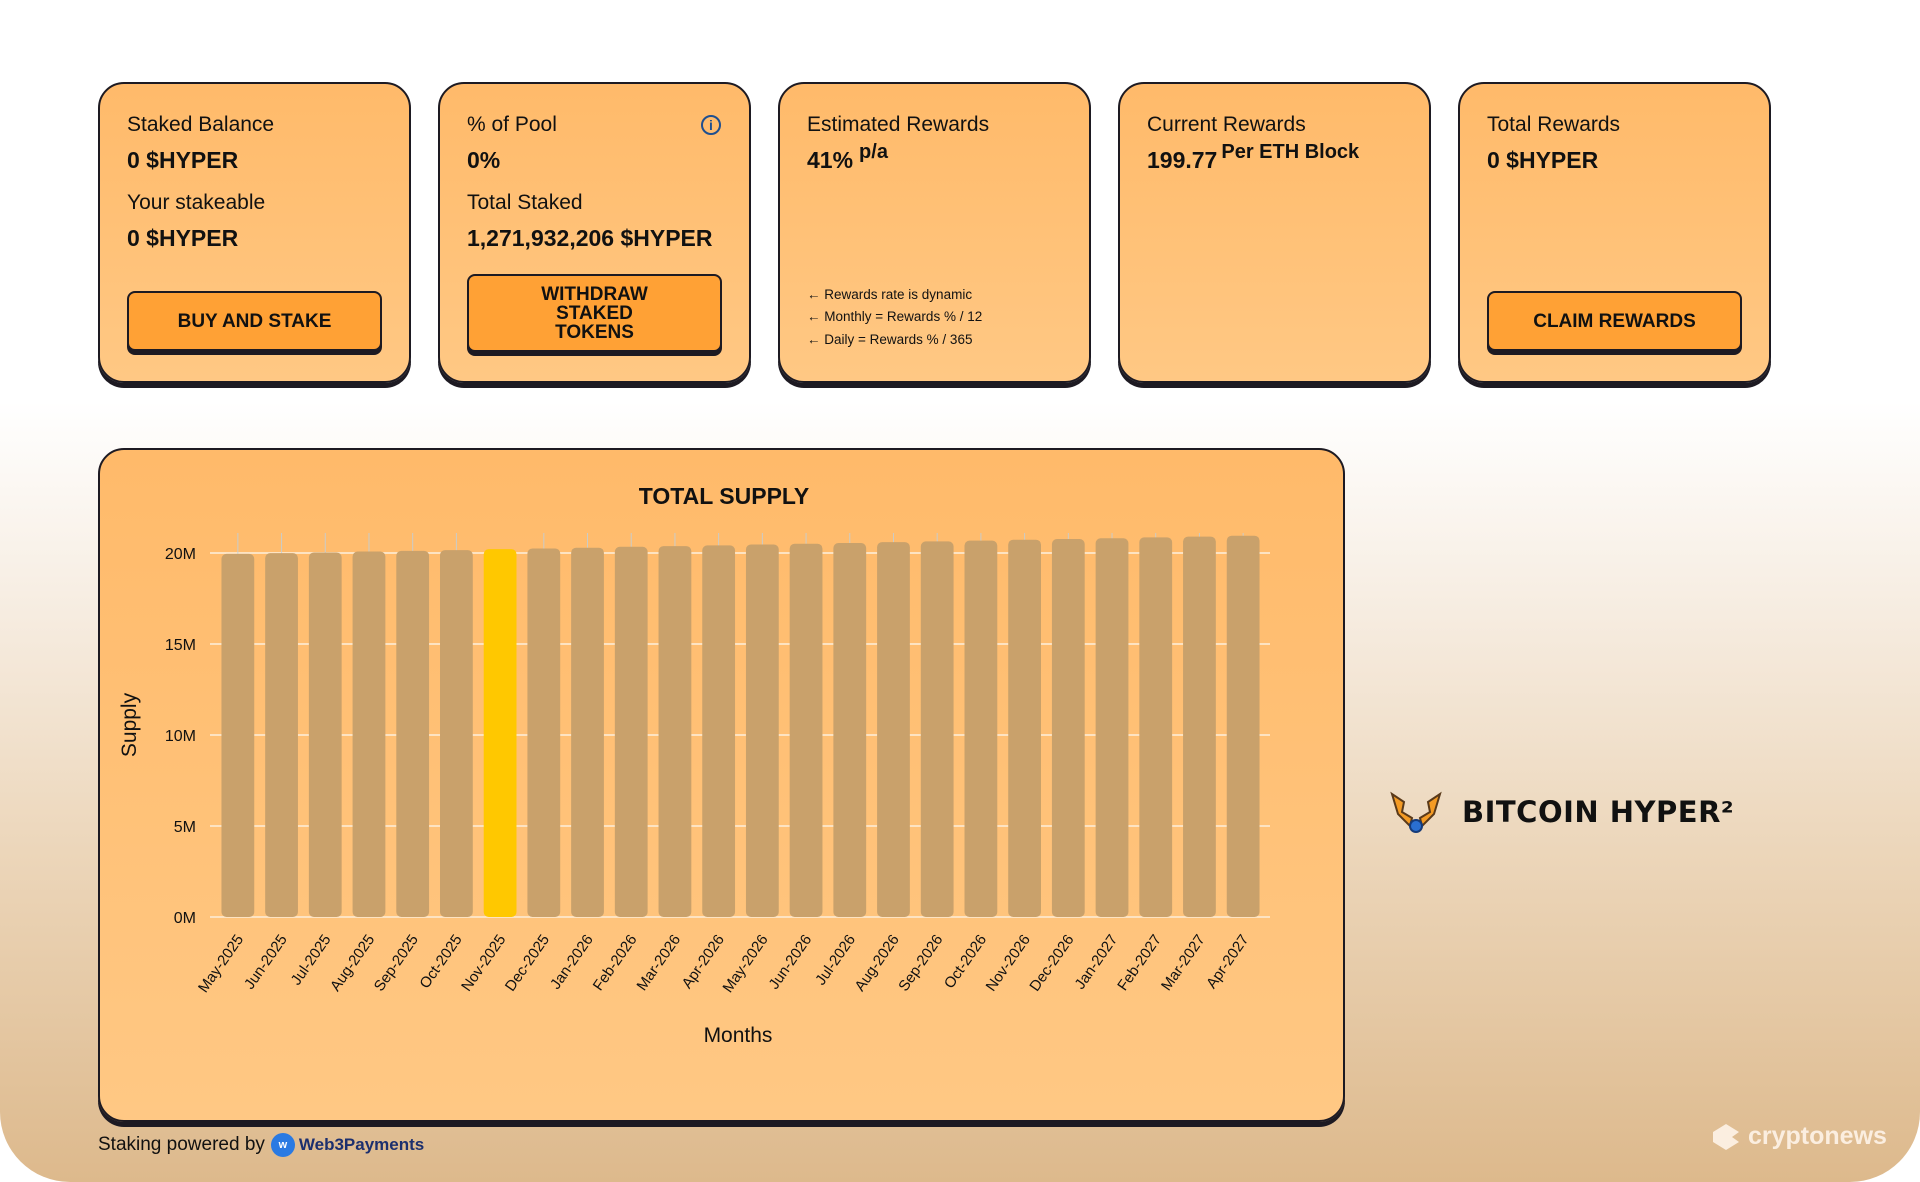  What do you see at coordinates (890, 339) in the screenshot?
I see `note-item: ← Daily = Rewards % / 365` at bounding box center [890, 339].